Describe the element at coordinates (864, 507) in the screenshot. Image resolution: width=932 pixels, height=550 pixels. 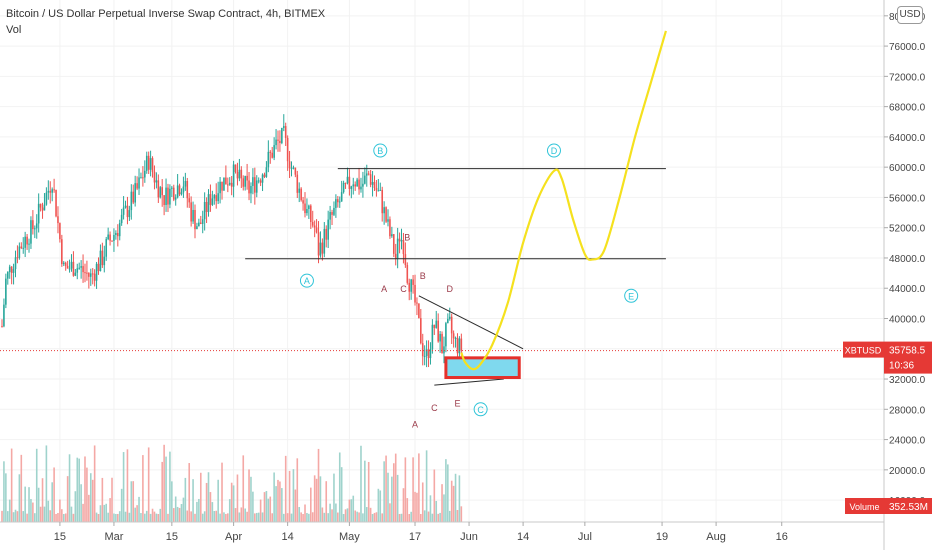
I see `volume-tag-label: Volume` at that location.